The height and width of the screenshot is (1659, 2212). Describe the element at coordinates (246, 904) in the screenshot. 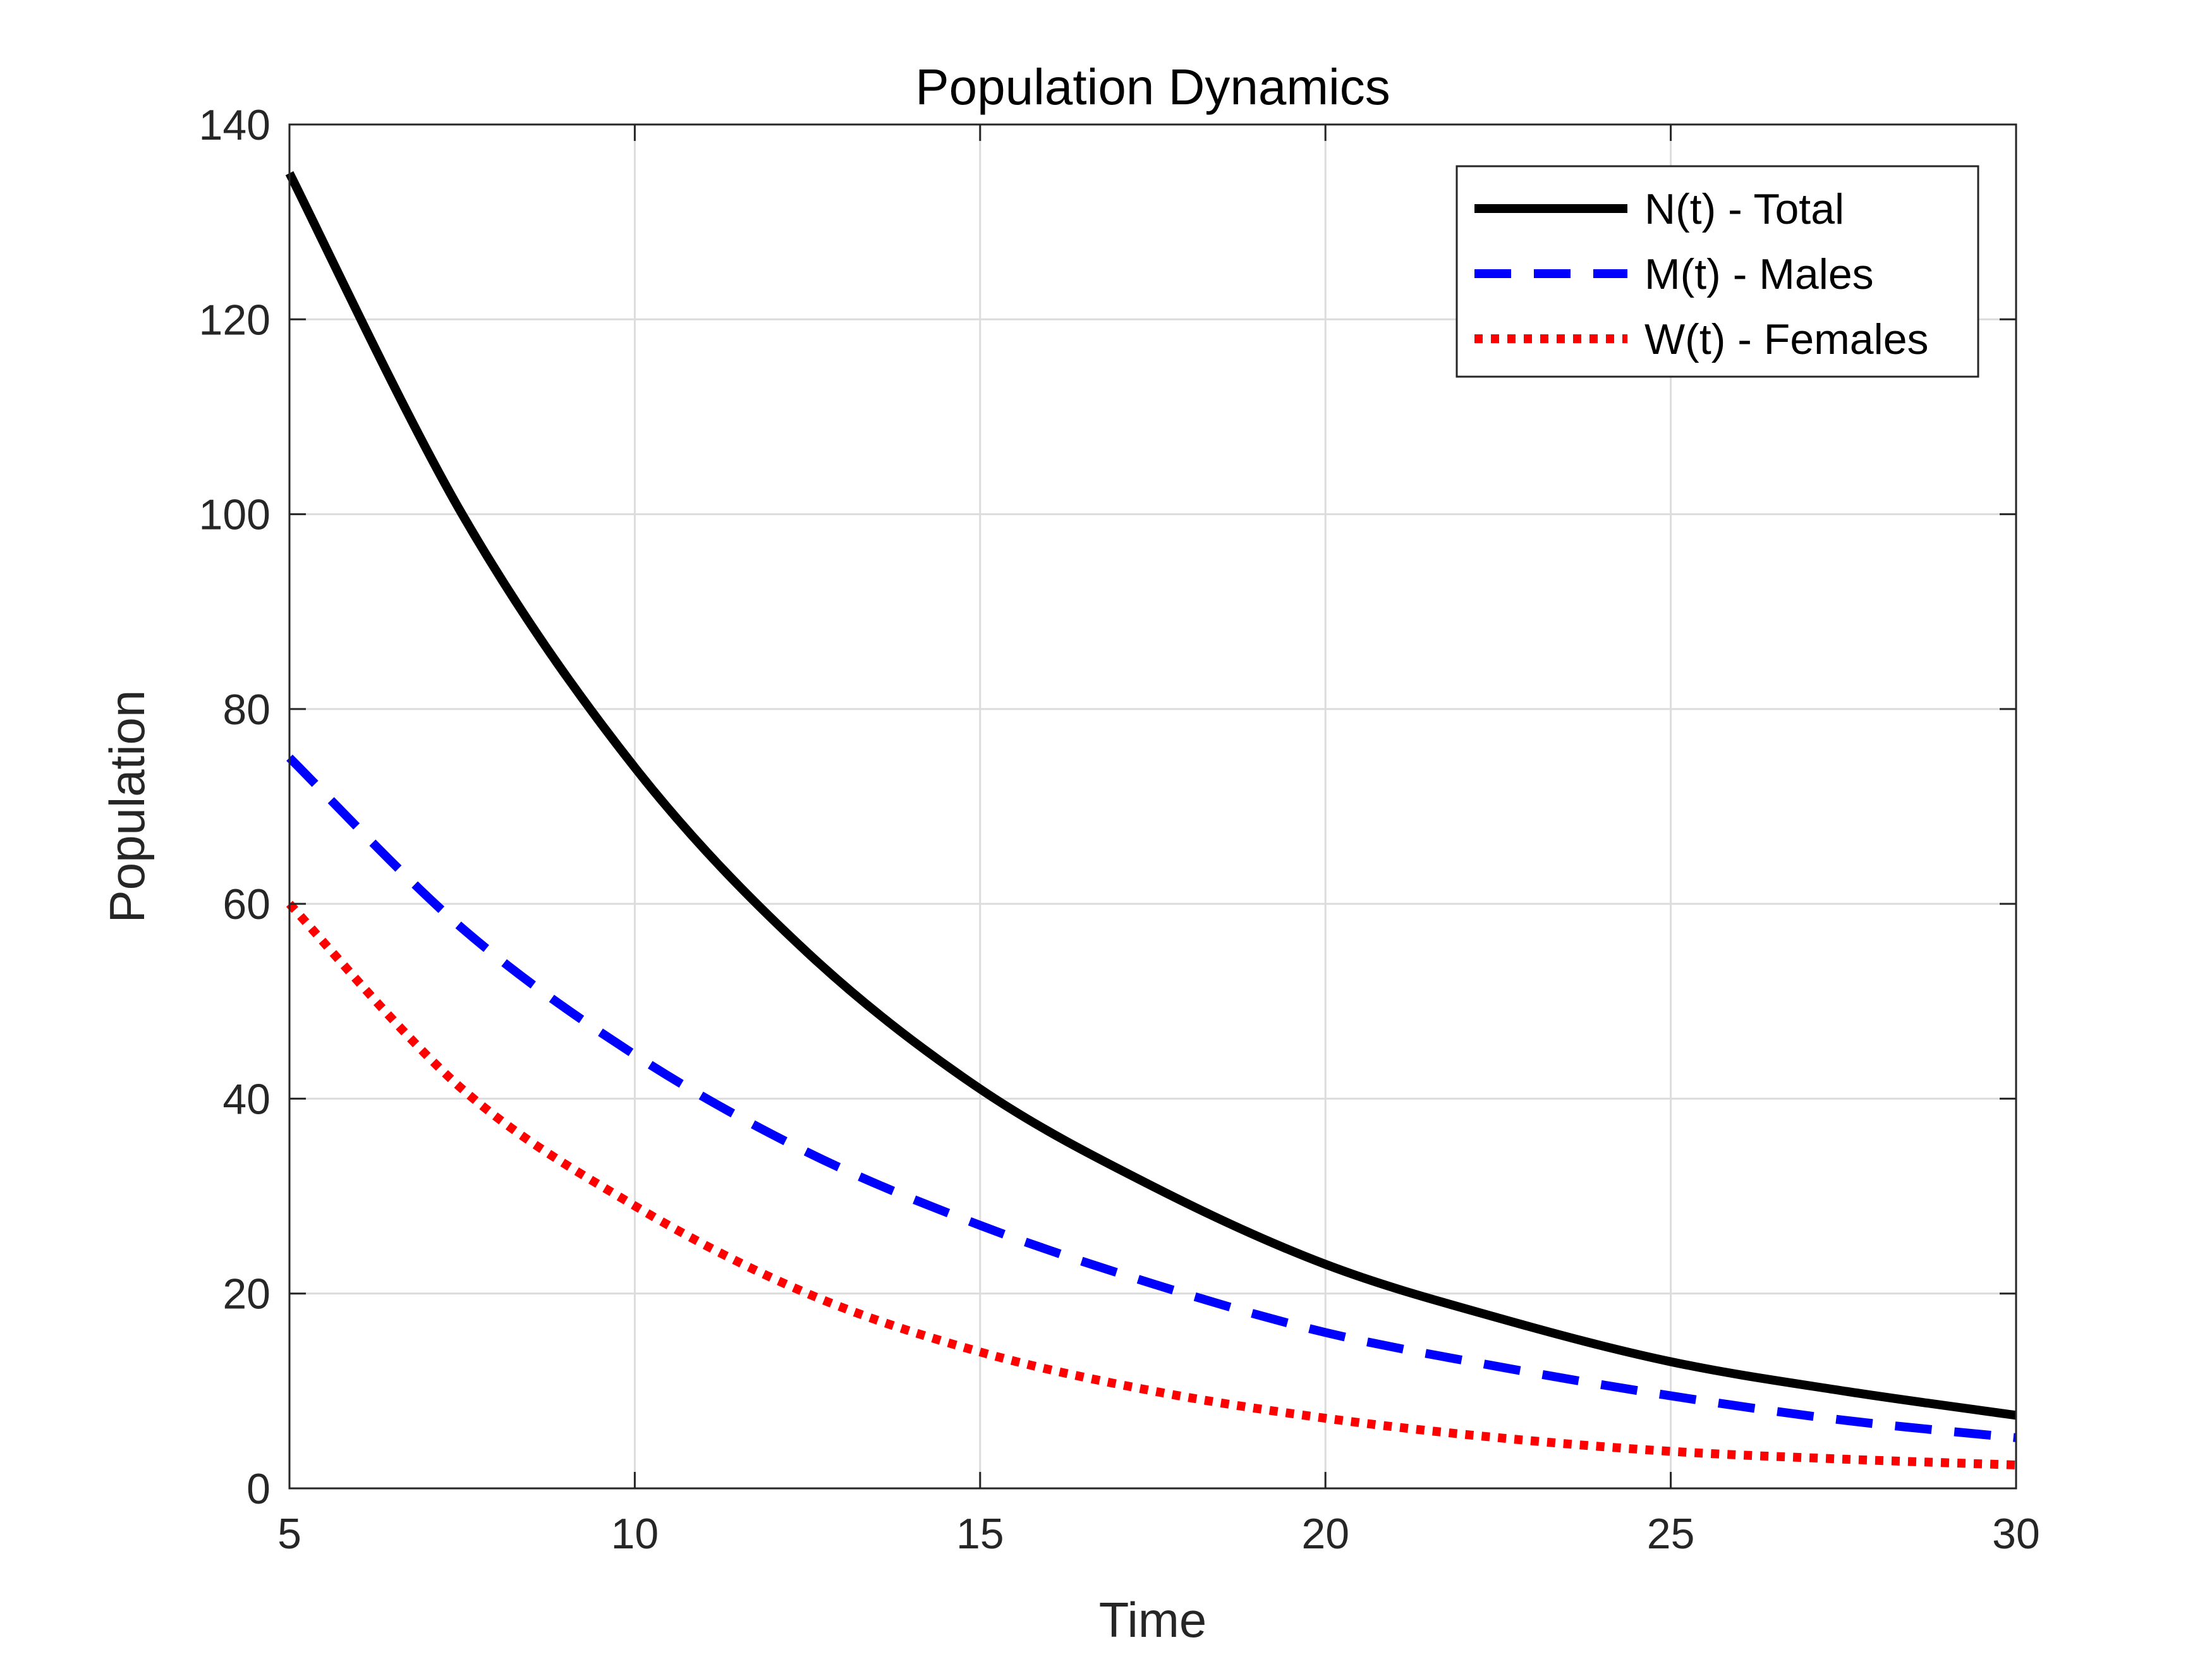

I see `y-tick-label: 60` at that location.